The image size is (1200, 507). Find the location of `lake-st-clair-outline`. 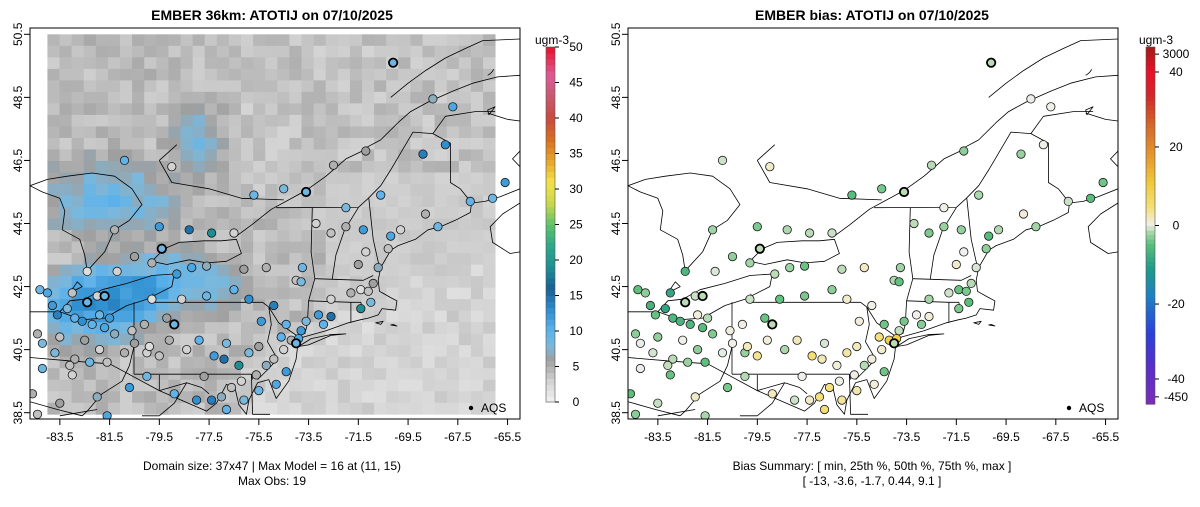

lake-st-clair-outline is located at coordinates (674, 287).